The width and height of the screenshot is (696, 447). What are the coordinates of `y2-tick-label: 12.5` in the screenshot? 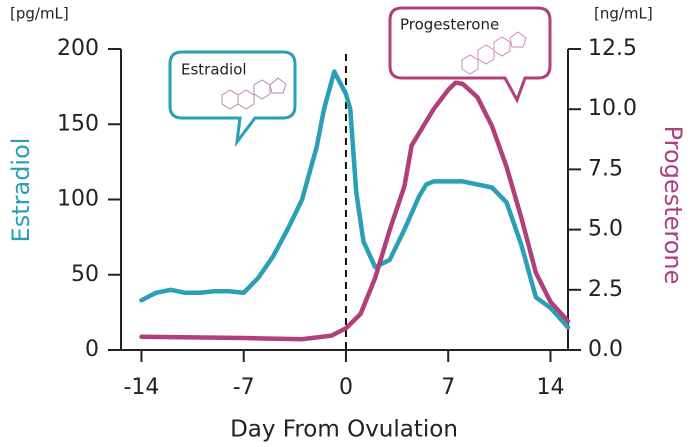 It's located at (612, 48).